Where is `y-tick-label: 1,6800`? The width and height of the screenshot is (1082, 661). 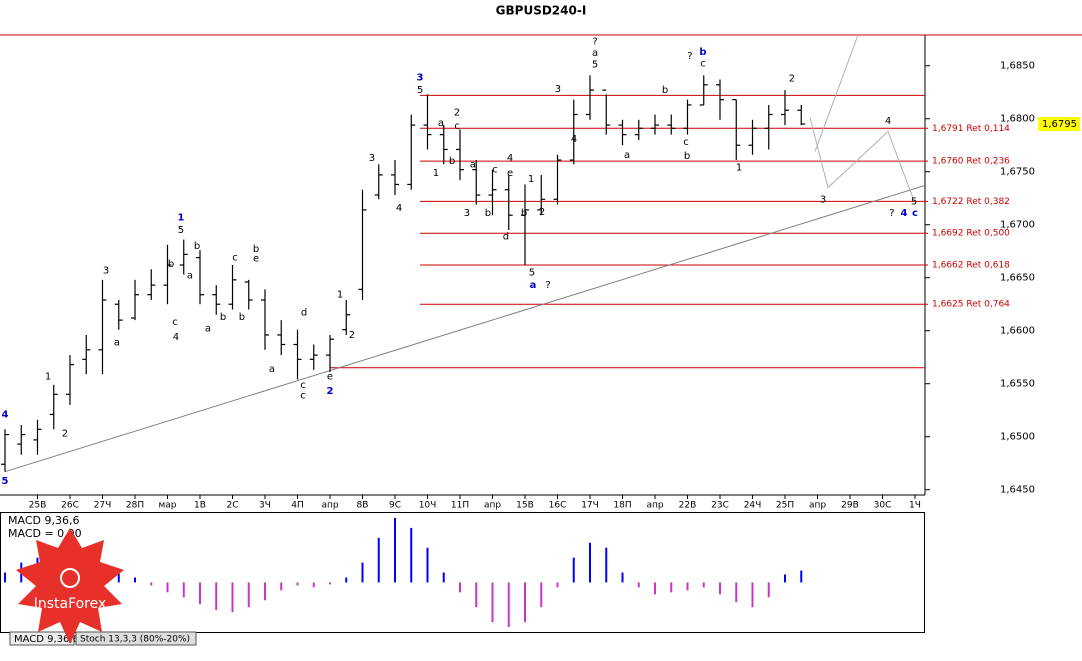
y-tick-label: 1,6800 is located at coordinates (1017, 119).